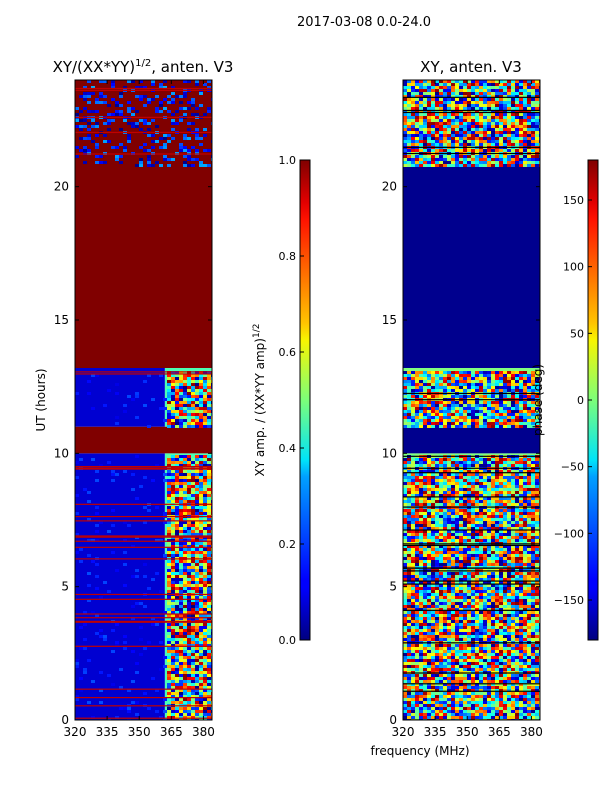 The height and width of the screenshot is (800, 600). I want to click on left-y-tick-label: 5, so click(65, 587).